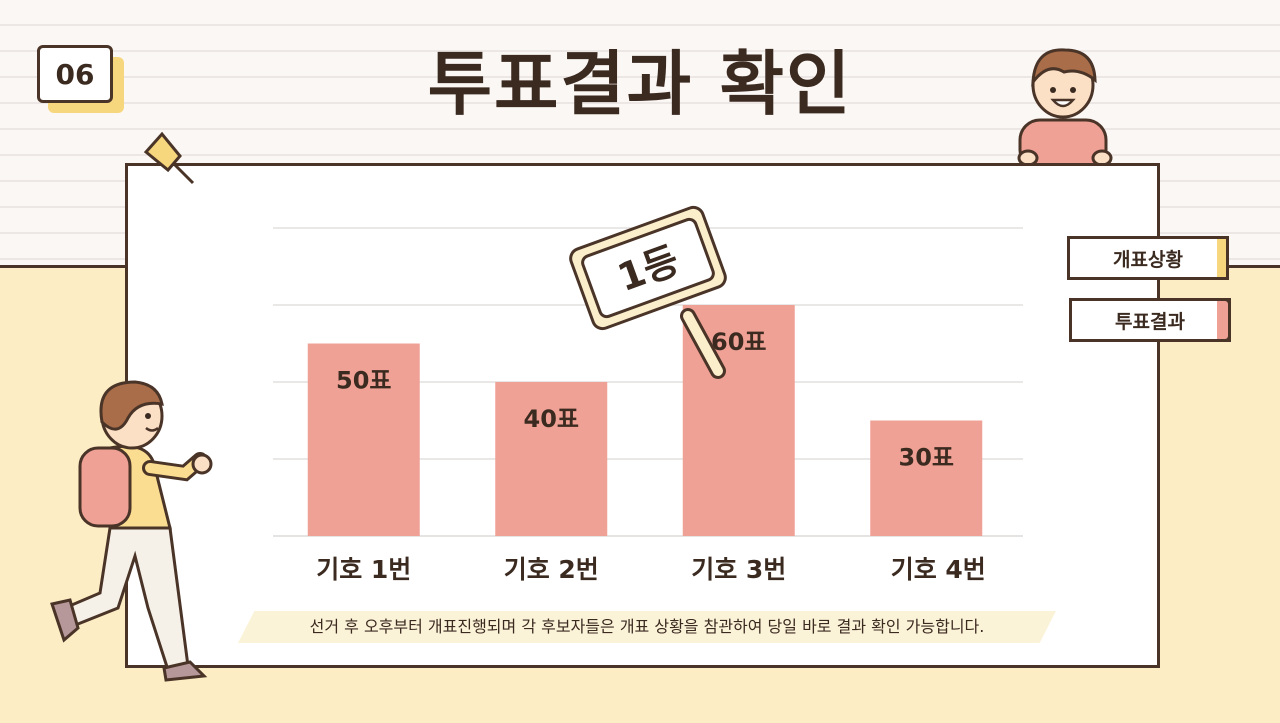  I want to click on tab-label: 투표결과, so click(1150, 321).